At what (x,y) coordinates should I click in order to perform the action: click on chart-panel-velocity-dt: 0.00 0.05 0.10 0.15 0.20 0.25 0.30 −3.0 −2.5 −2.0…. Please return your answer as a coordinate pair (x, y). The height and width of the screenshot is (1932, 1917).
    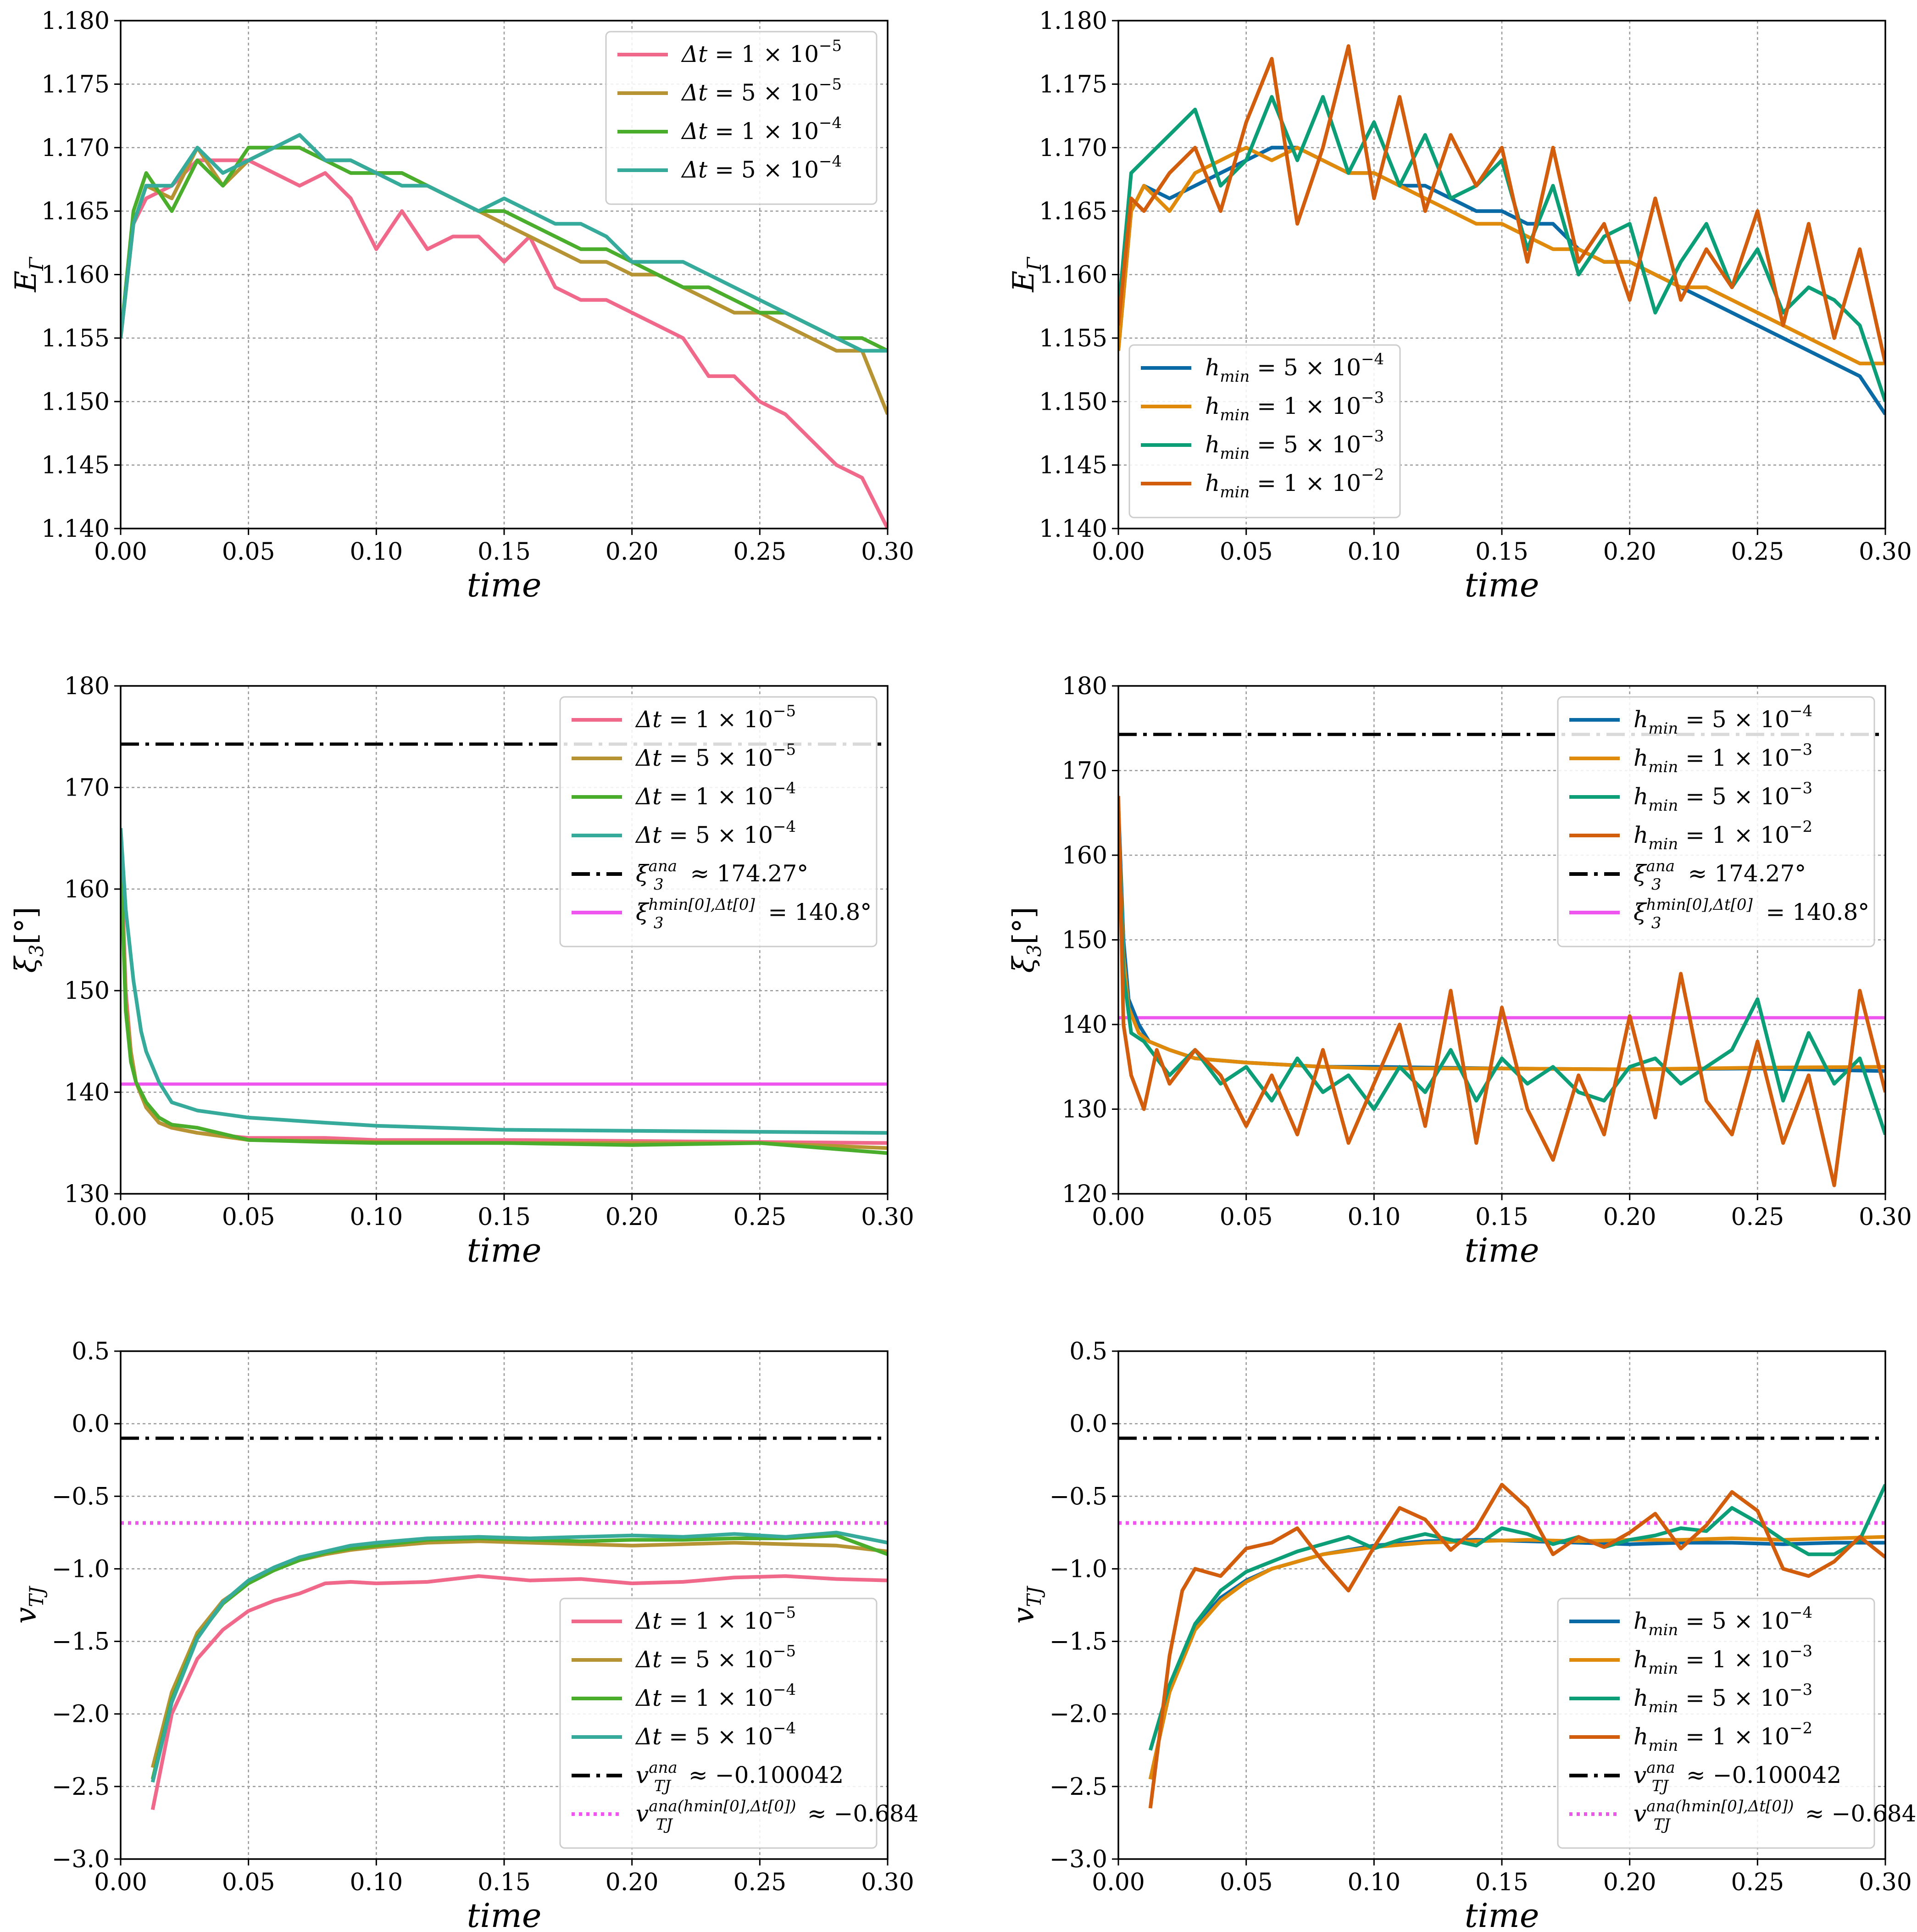
    Looking at the image, I should click on (464, 1635).